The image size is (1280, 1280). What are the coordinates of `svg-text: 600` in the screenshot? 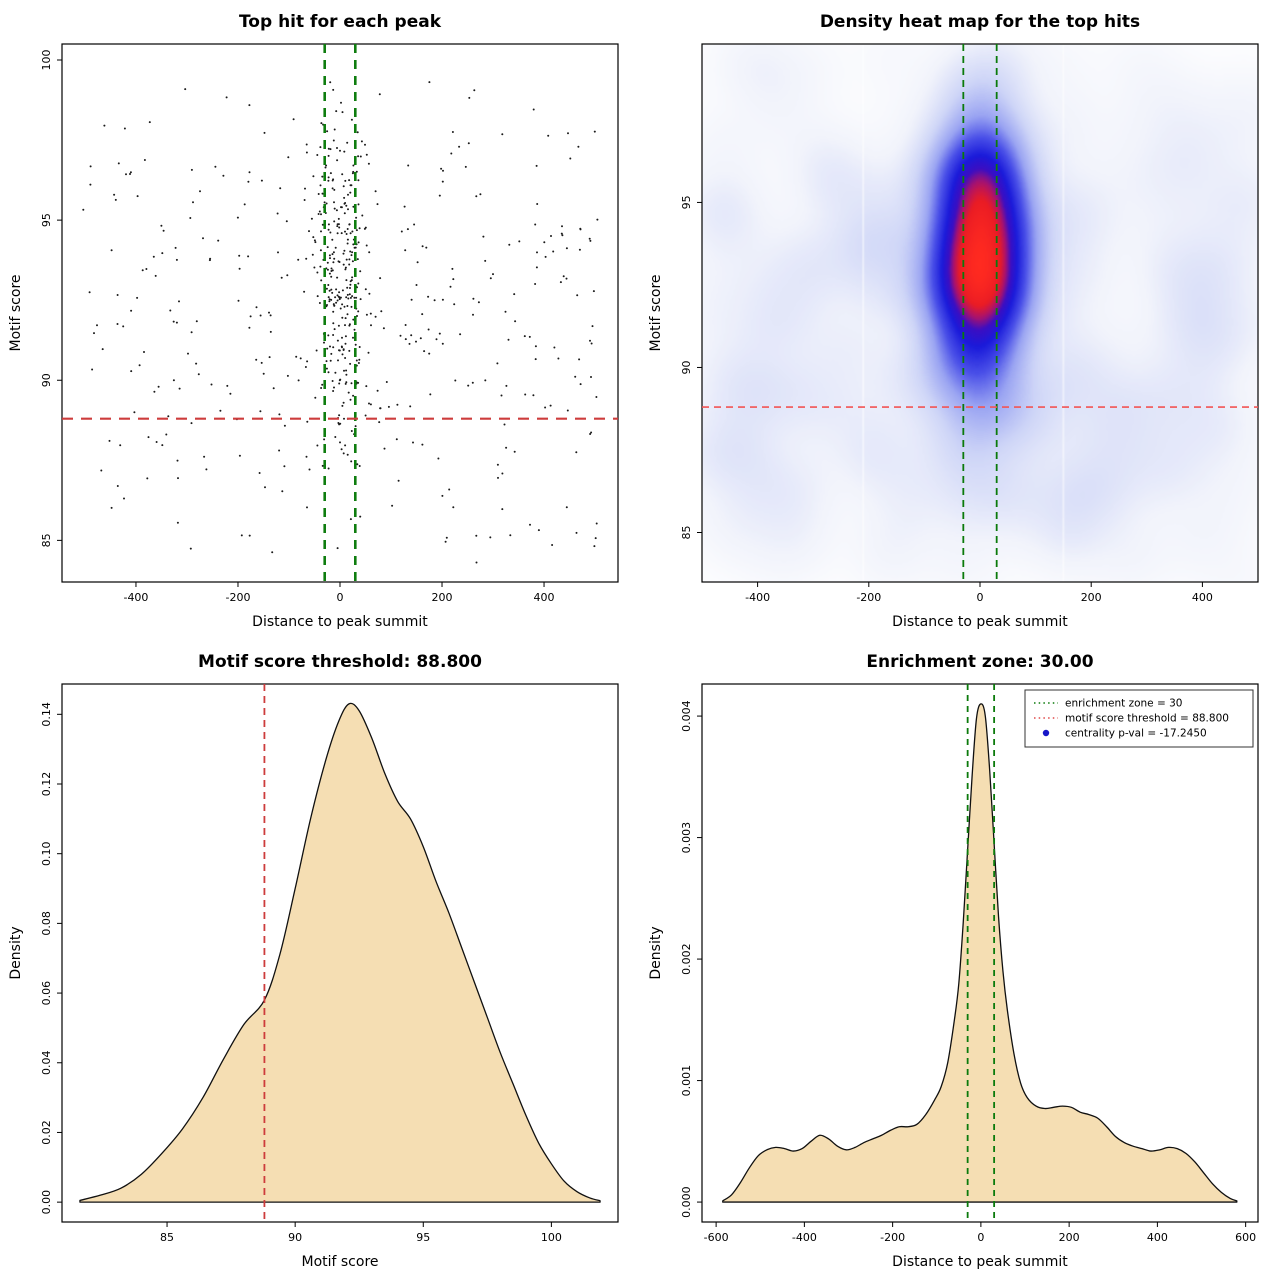 It's located at (1245, 1237).